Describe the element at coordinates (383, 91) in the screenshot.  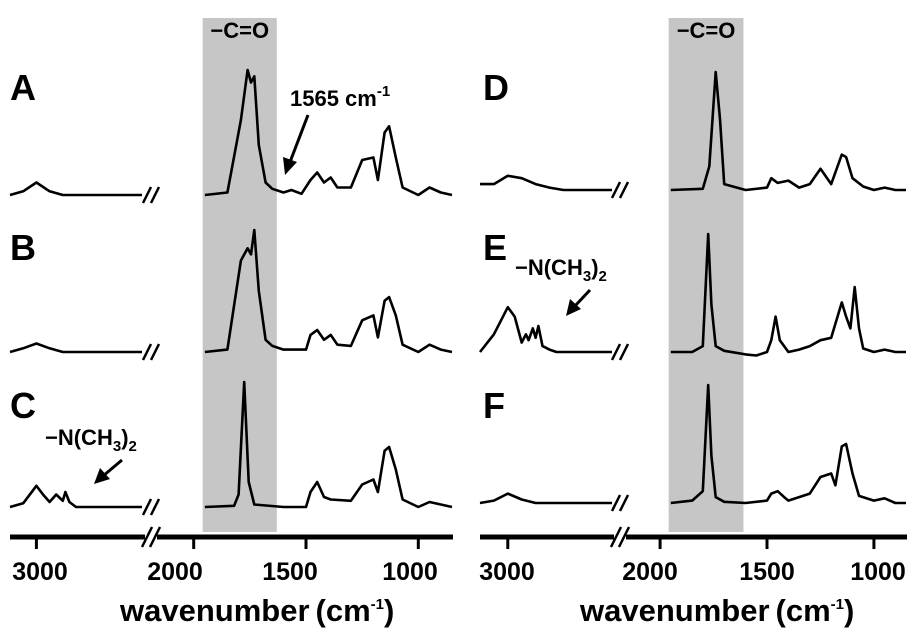
I see `peak-annotation-exp: -1` at that location.